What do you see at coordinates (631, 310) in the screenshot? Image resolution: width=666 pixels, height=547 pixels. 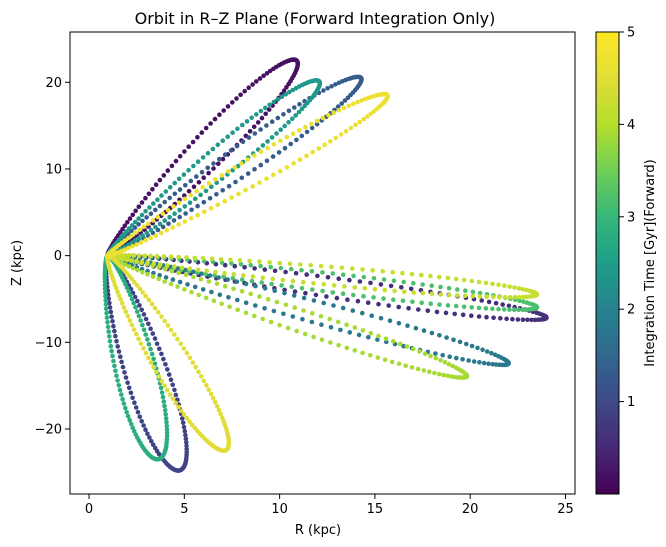 I see `colorbar-tick-label: 2` at bounding box center [631, 310].